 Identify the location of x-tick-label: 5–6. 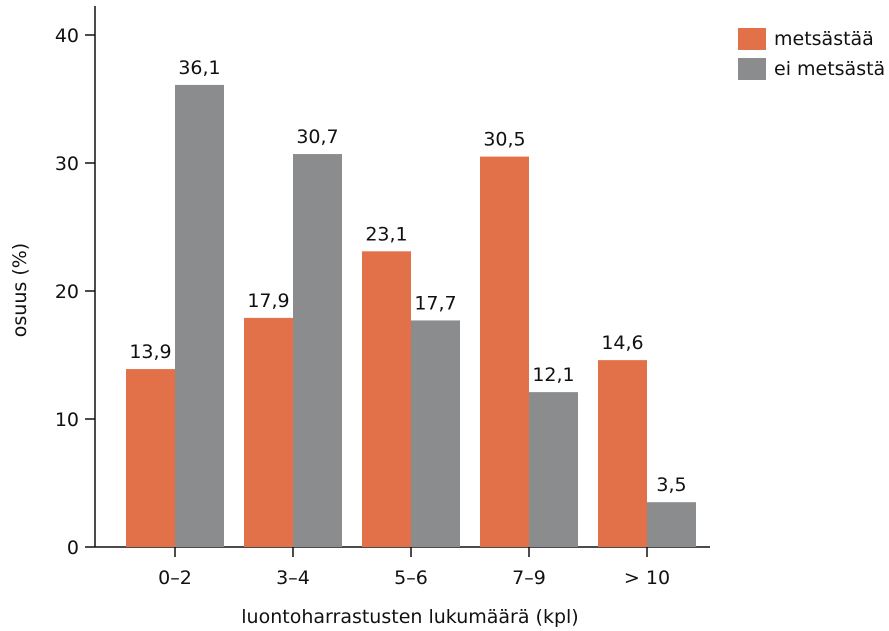
(411, 578).